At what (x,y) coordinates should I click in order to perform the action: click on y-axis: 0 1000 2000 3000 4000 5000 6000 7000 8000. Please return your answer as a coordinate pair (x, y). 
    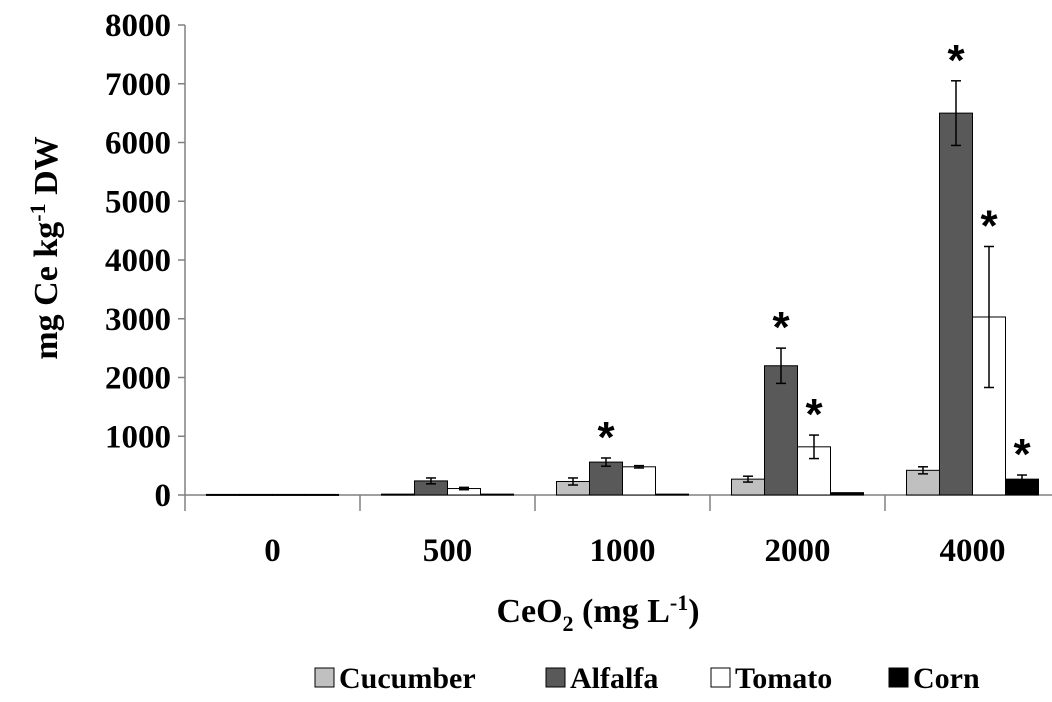
    Looking at the image, I should click on (145, 261).